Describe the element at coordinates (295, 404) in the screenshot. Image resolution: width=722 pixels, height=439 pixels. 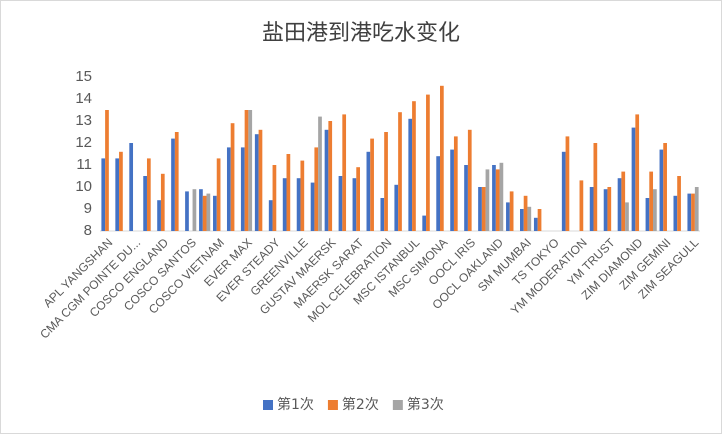
I see `legend-label: 第1次` at that location.